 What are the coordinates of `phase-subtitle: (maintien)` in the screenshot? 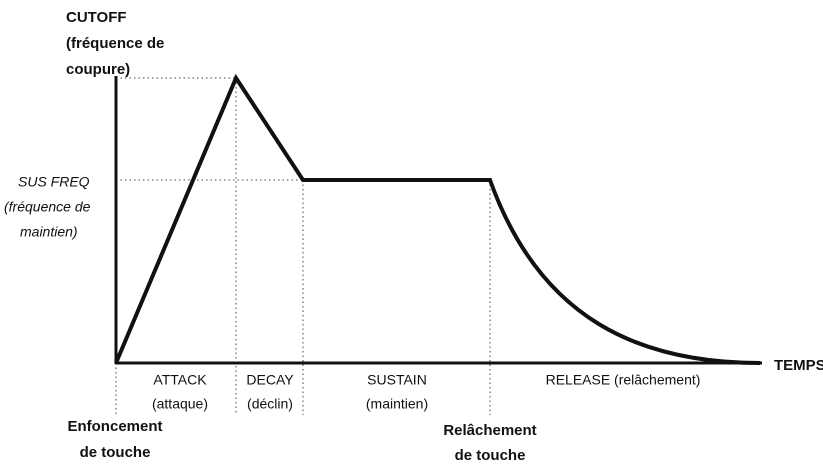 It's located at (397, 404).